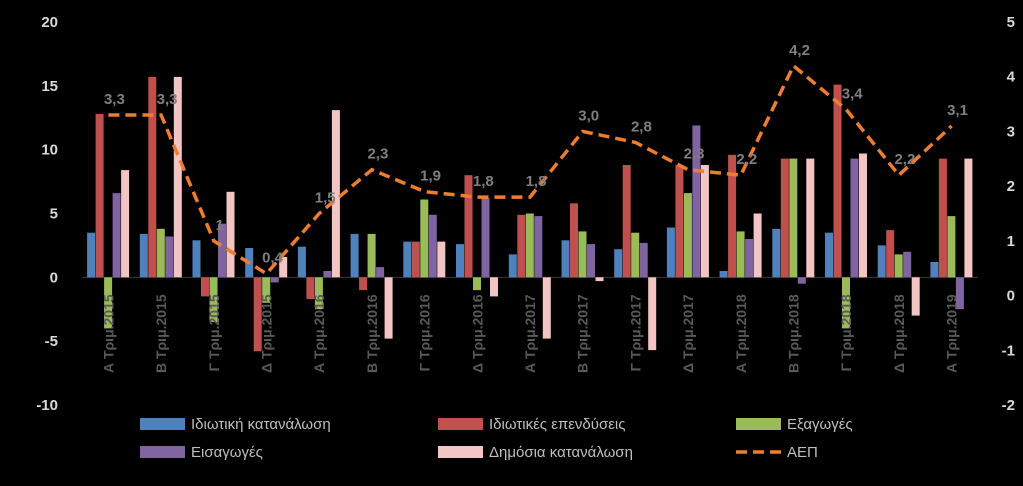  Describe the element at coordinates (899, 333) in the screenshot. I see `category-label: Δ Τριμ.2018` at that location.